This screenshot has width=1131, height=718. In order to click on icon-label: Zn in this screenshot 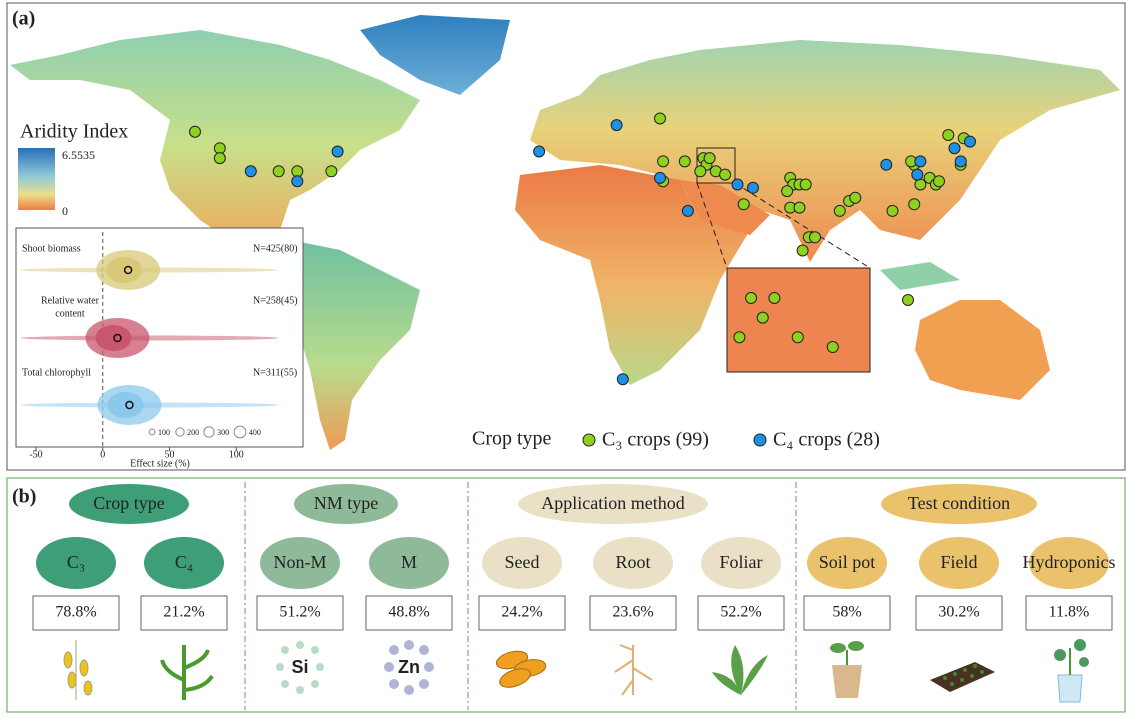, I will do `click(409, 667)`.